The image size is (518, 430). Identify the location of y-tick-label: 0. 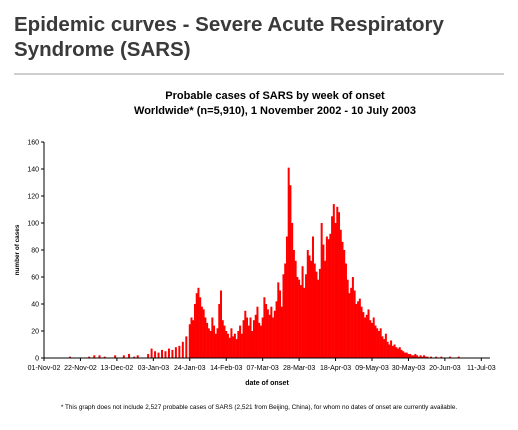
(37, 359).